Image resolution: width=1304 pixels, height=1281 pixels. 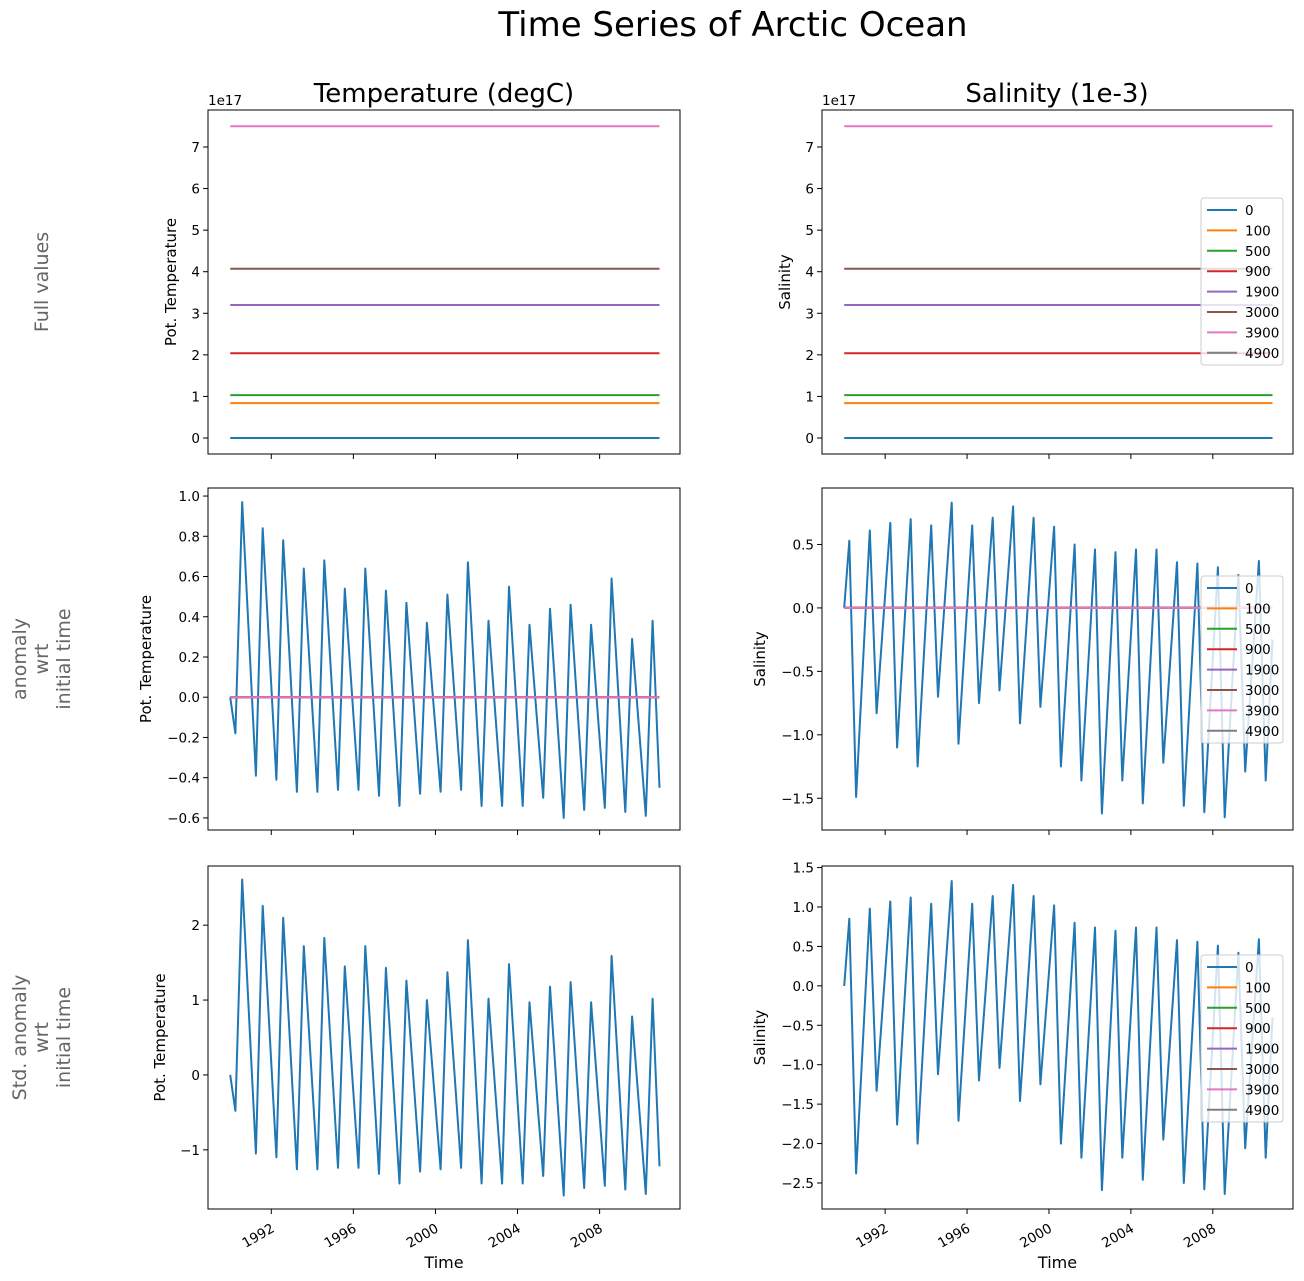 What do you see at coordinates (809, 273) in the screenshot?
I see `y-tick-label: 4` at bounding box center [809, 273].